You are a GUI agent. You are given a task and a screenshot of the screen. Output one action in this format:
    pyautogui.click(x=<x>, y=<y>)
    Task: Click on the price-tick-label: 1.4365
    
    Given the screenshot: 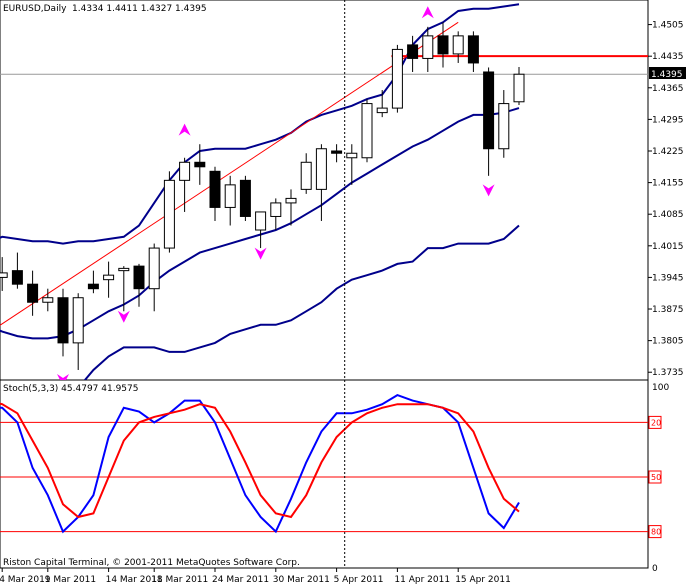 What is the action you would take?
    pyautogui.click(x=668, y=89)
    